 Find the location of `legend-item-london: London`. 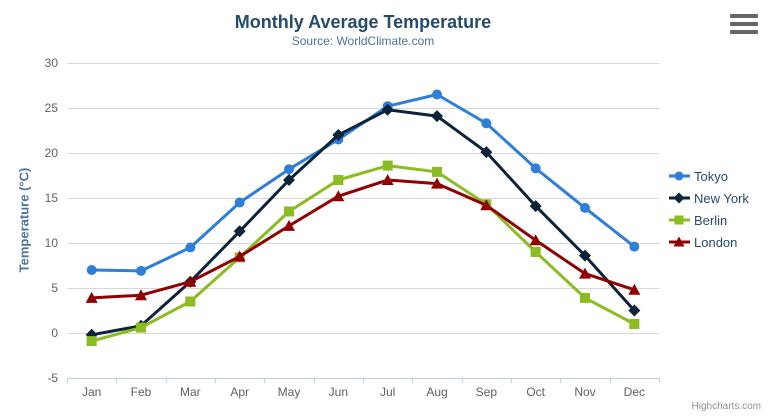

legend-item-london: London is located at coordinates (709, 242).